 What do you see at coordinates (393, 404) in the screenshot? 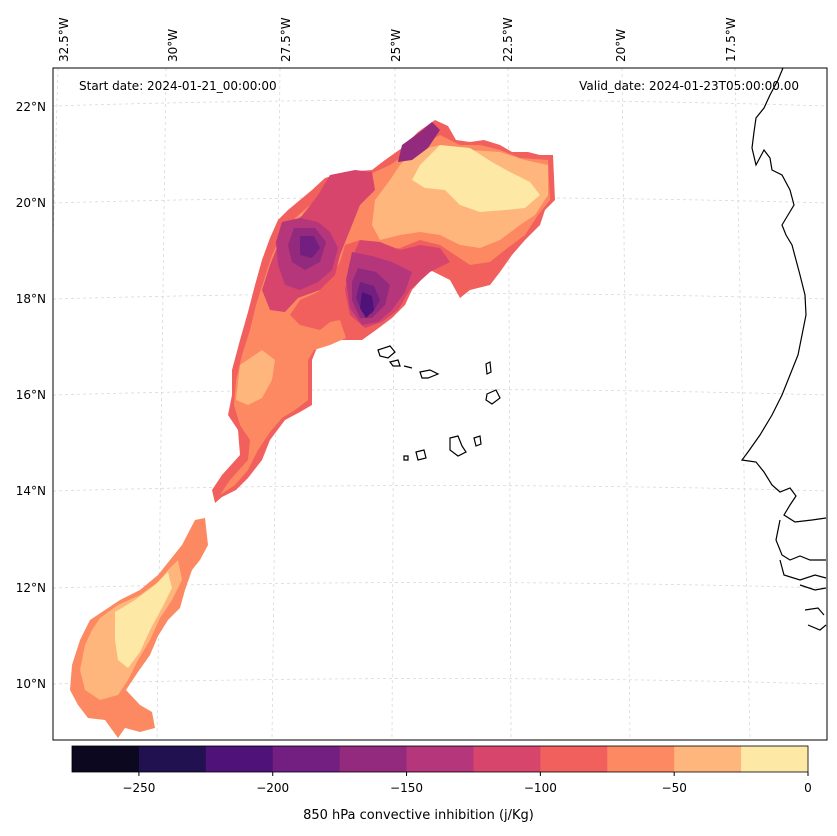
I see `meridian-25w` at bounding box center [393, 404].